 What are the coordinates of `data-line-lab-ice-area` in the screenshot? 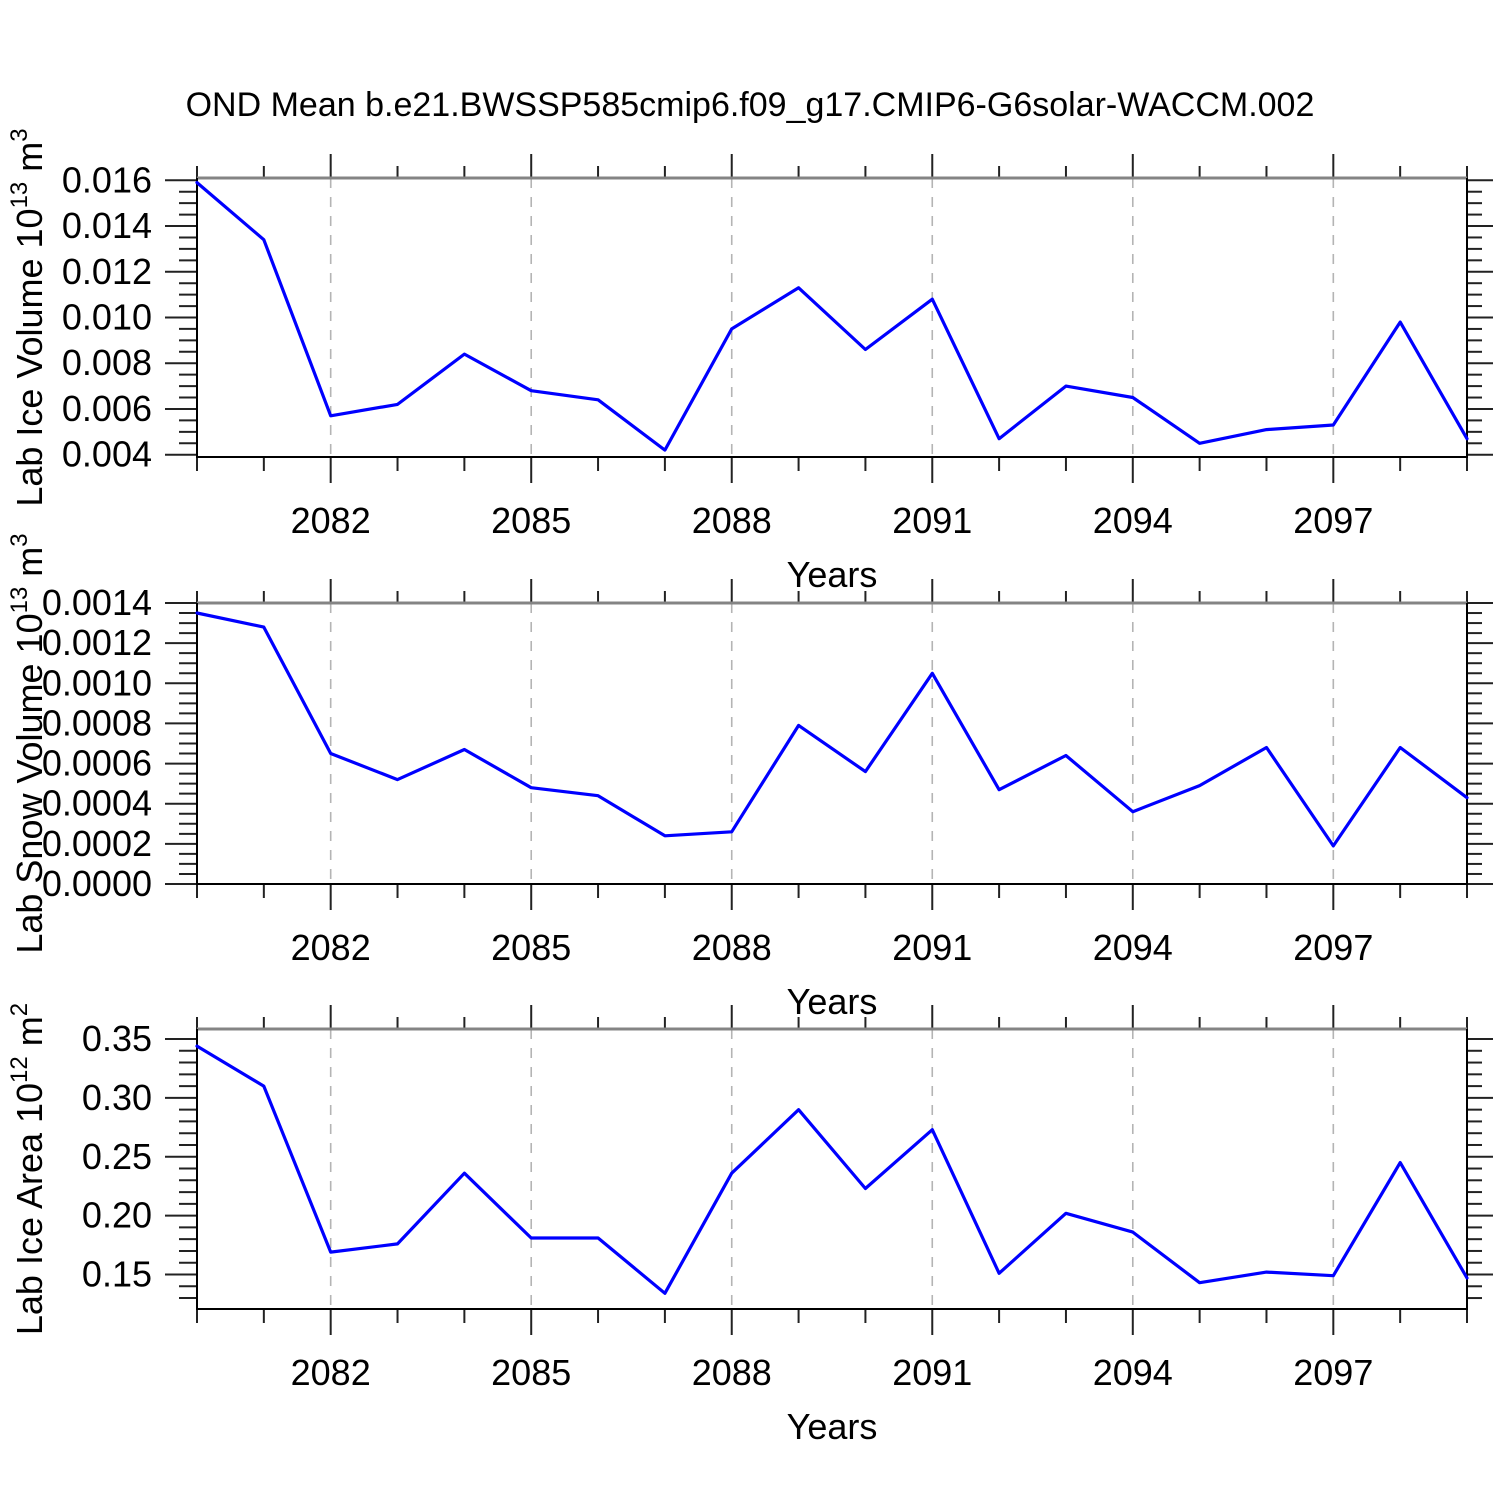 It's located at (832, 1169).